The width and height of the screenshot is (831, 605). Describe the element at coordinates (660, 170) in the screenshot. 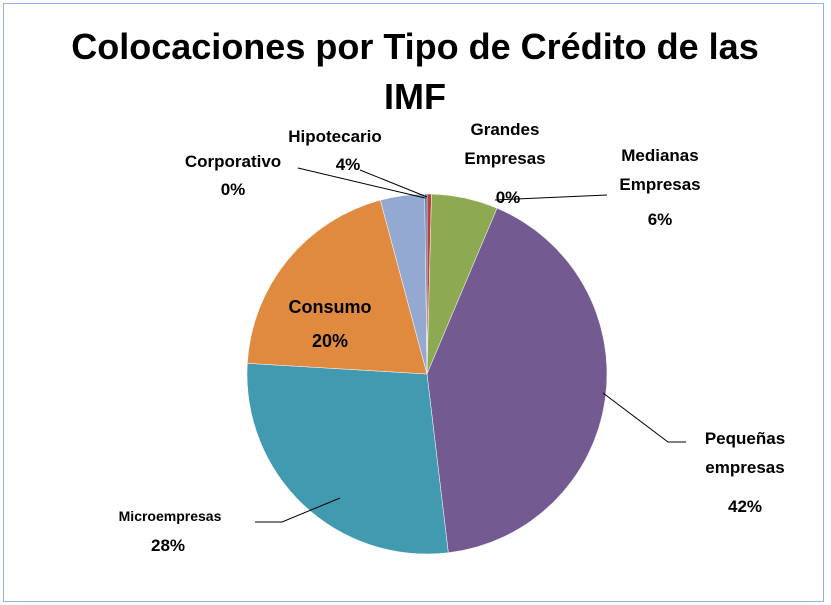

I see `slice-label: Medianas Empresas` at that location.